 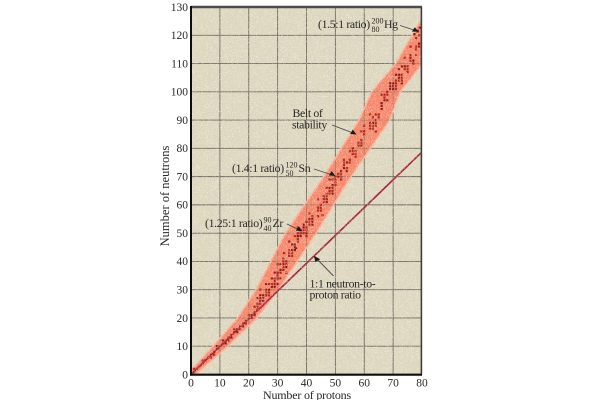 What do you see at coordinates (391, 24) in the screenshot?
I see `svg-text: Hg` at bounding box center [391, 24].